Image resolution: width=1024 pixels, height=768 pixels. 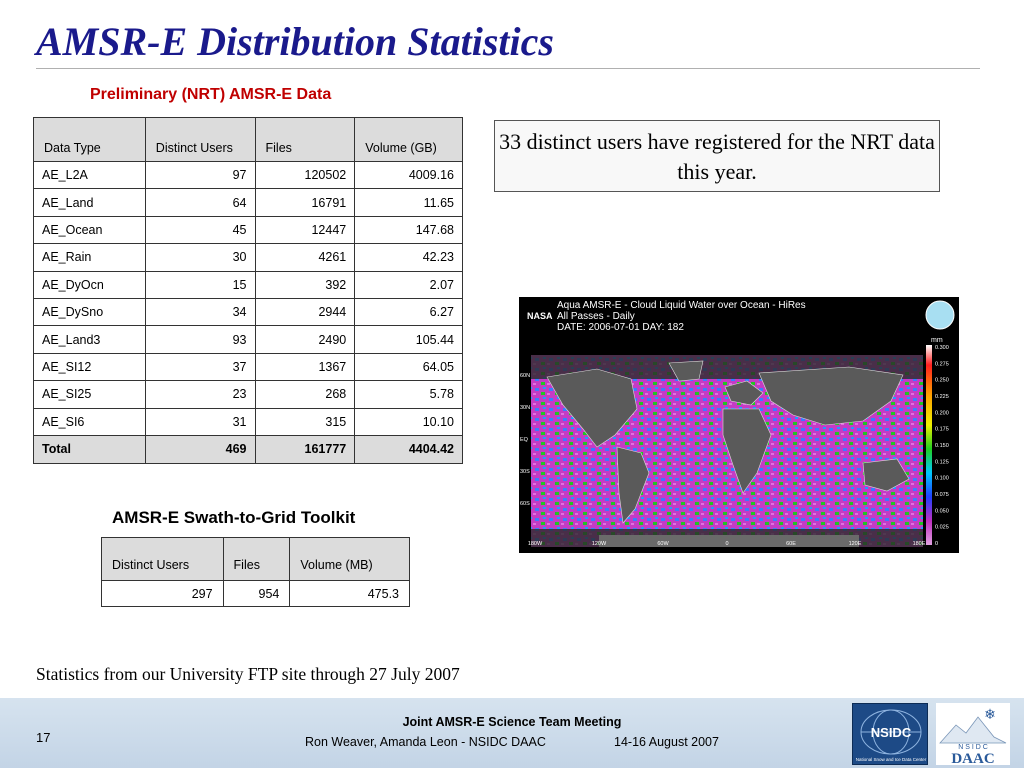 I want to click on colorbar-tick-label: 0.175, so click(x=942, y=430).